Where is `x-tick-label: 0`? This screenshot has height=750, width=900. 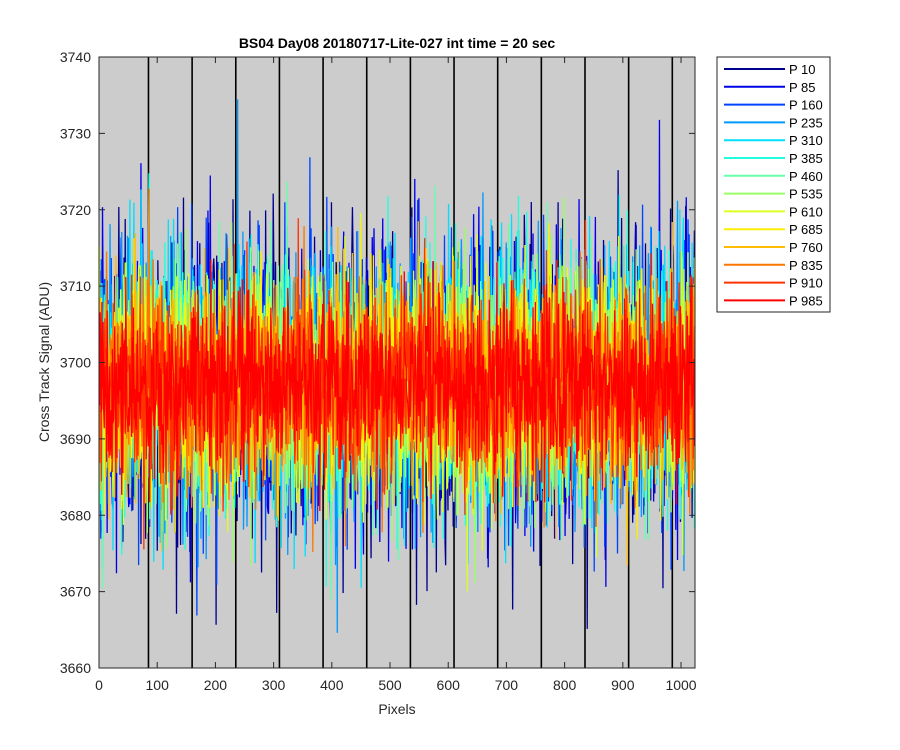
x-tick-label: 0 is located at coordinates (99, 685).